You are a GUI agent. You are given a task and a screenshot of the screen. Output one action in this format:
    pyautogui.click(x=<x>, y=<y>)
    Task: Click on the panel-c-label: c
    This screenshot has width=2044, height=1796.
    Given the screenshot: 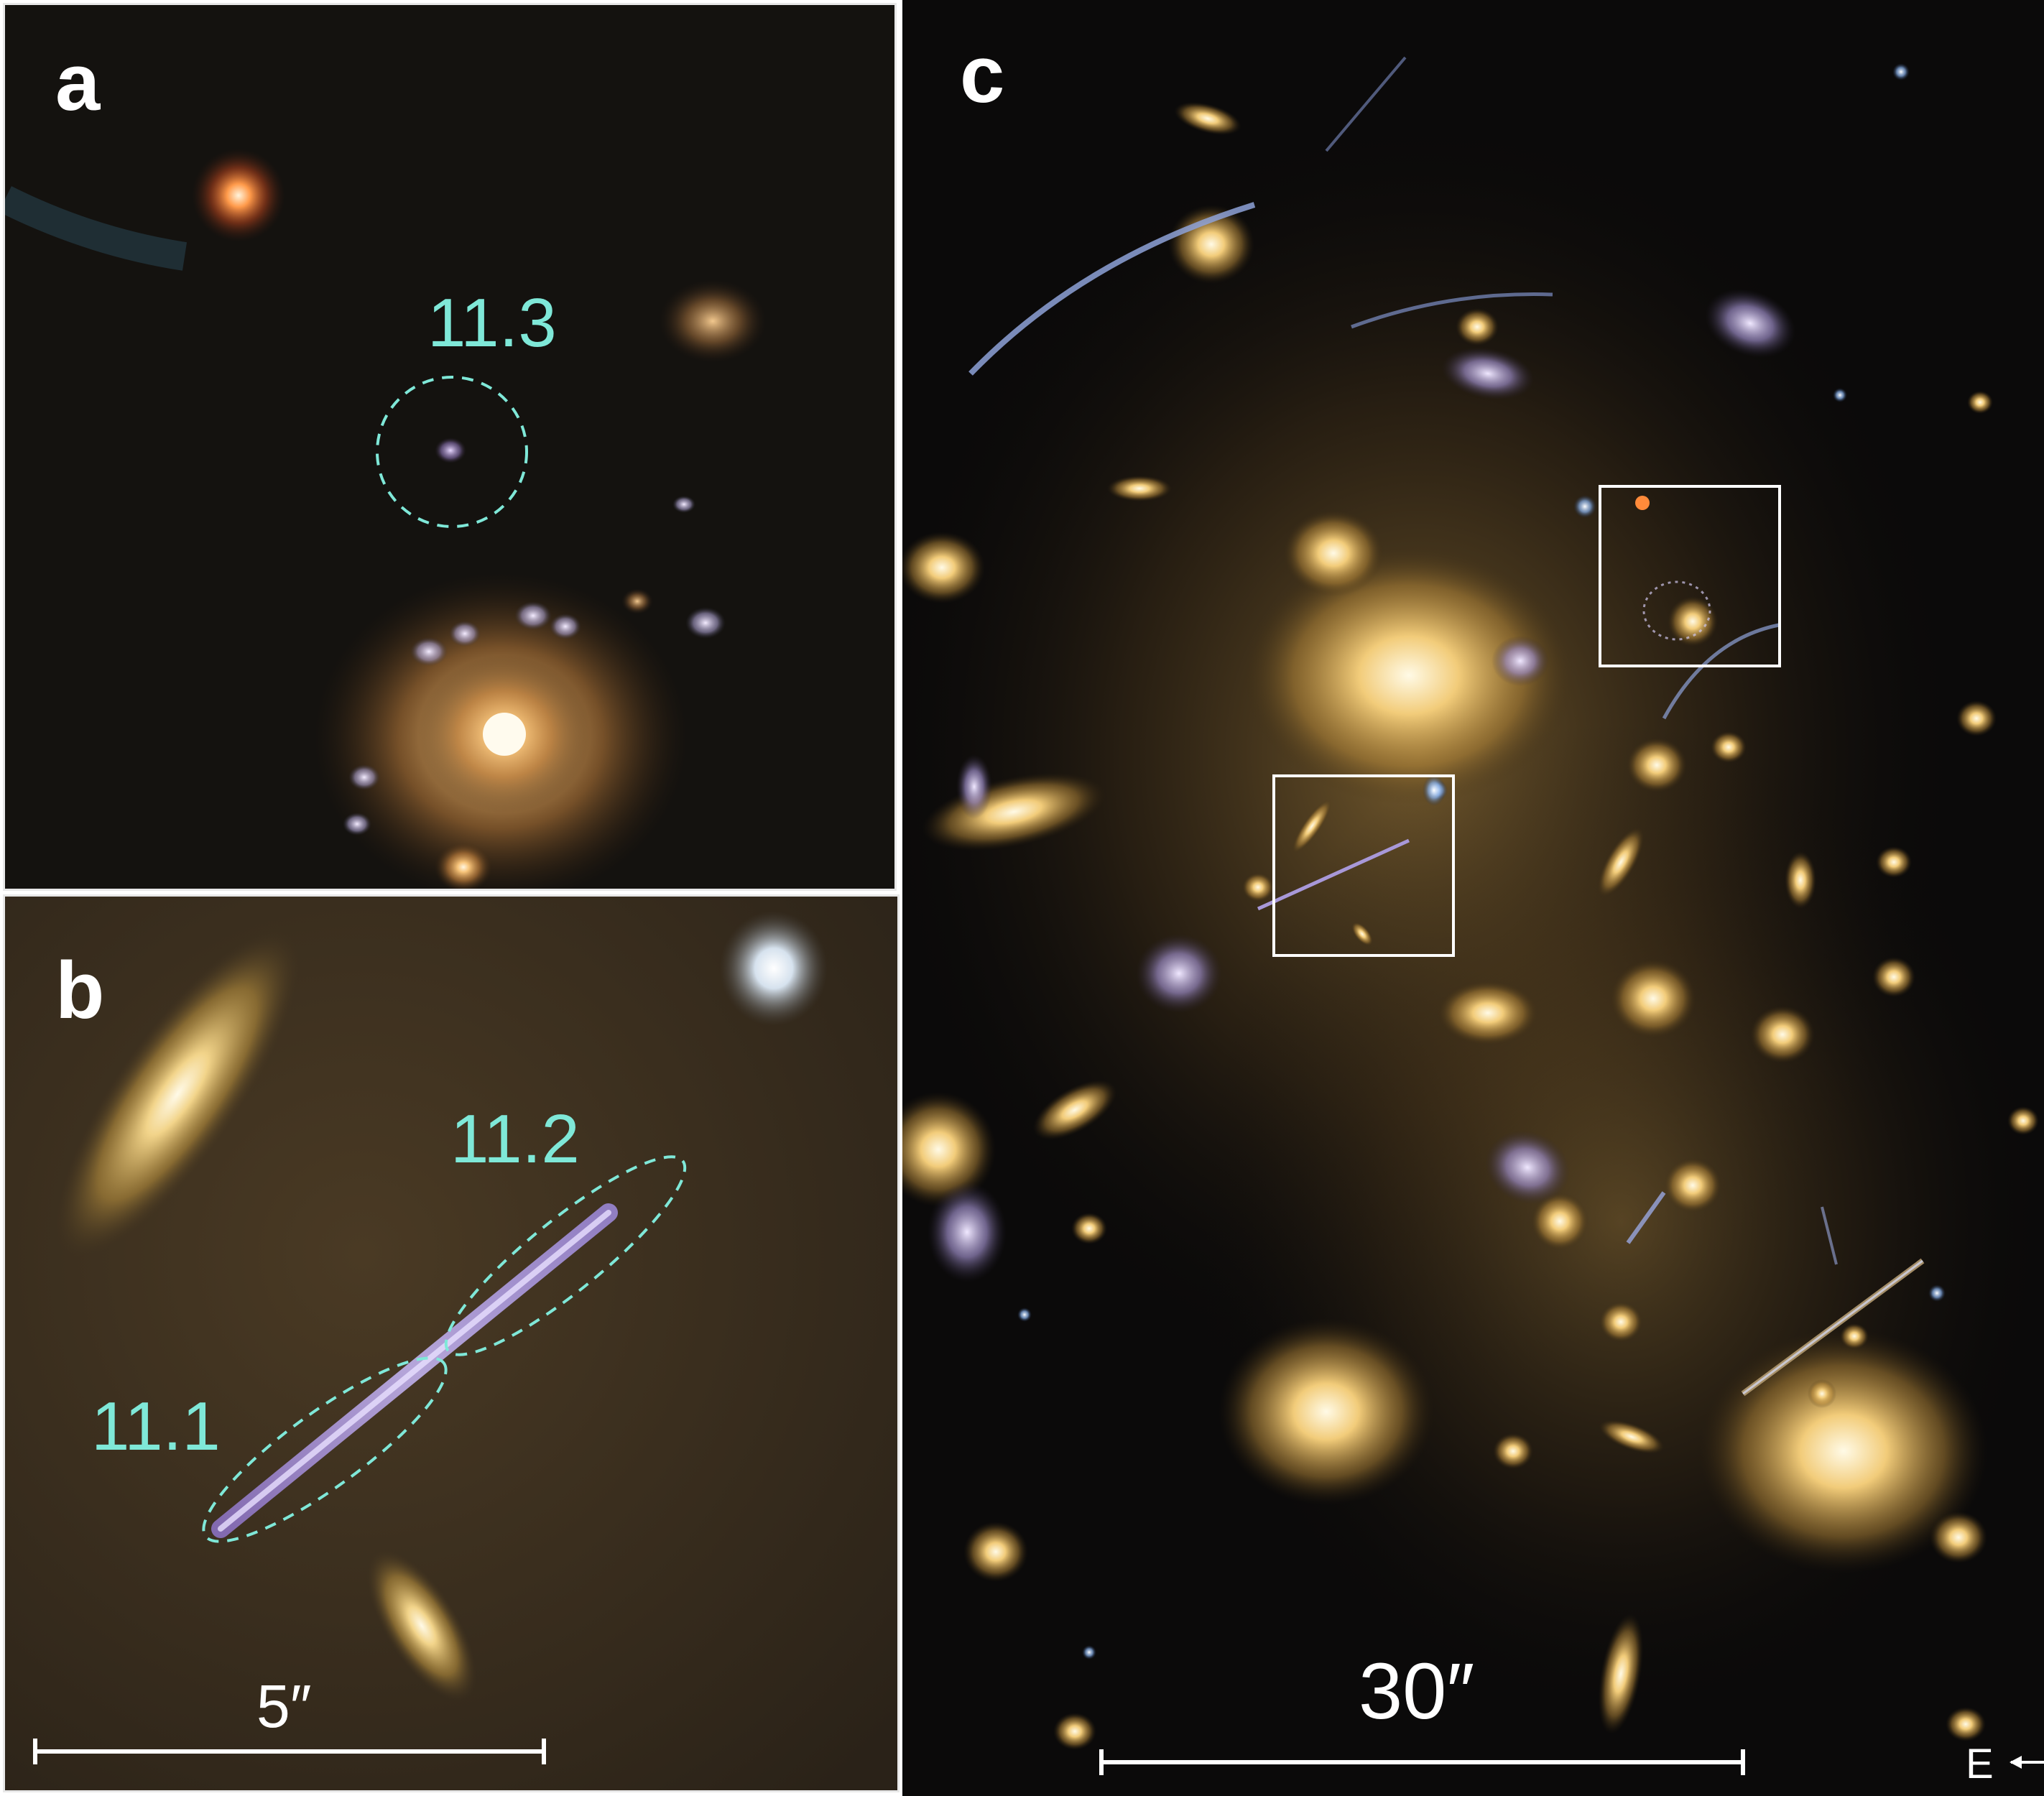 What is the action you would take?
    pyautogui.click(x=982, y=74)
    